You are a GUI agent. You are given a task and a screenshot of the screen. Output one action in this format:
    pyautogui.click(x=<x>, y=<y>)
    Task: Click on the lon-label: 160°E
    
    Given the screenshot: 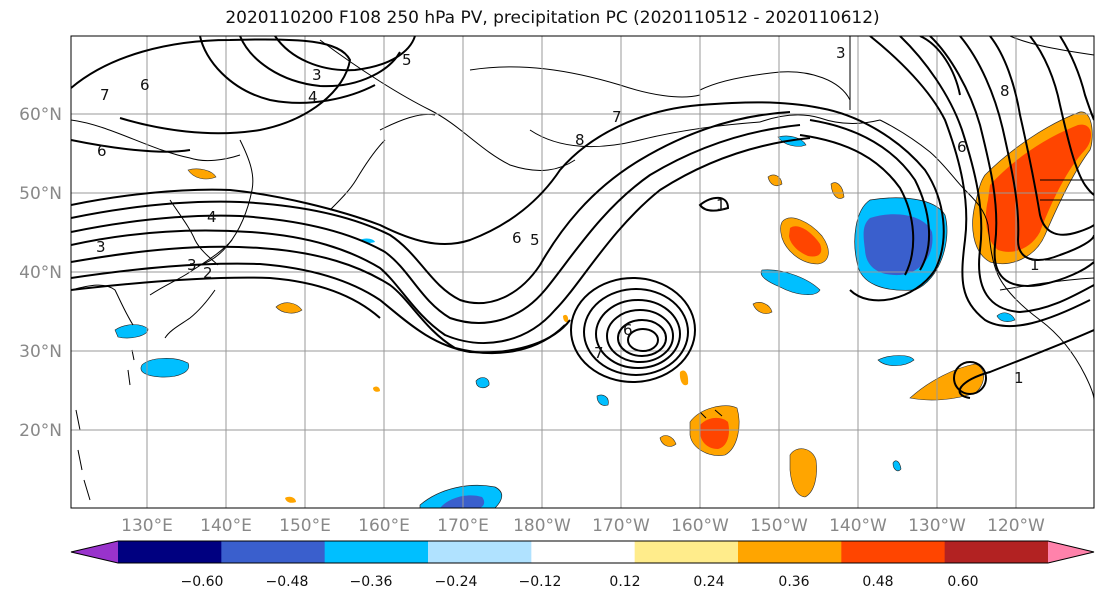 What is the action you would take?
    pyautogui.click(x=384, y=526)
    